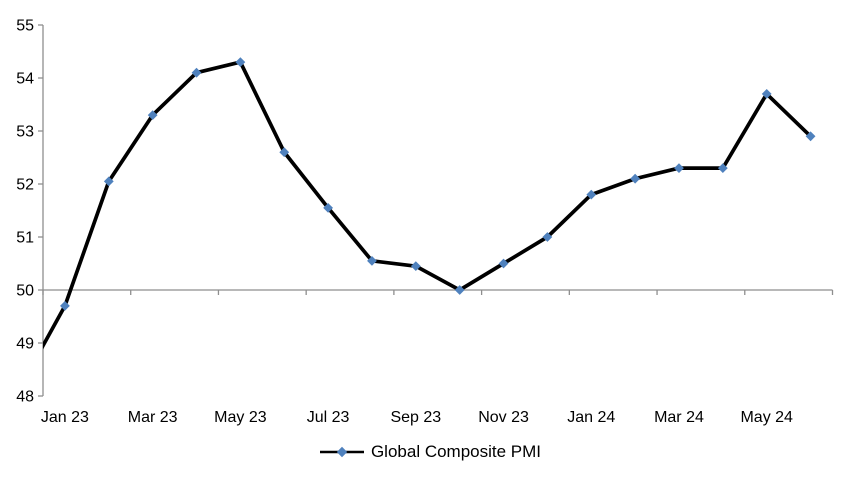 The height and width of the screenshot is (481, 852). I want to click on x-tick-label: May 23, so click(240, 417).